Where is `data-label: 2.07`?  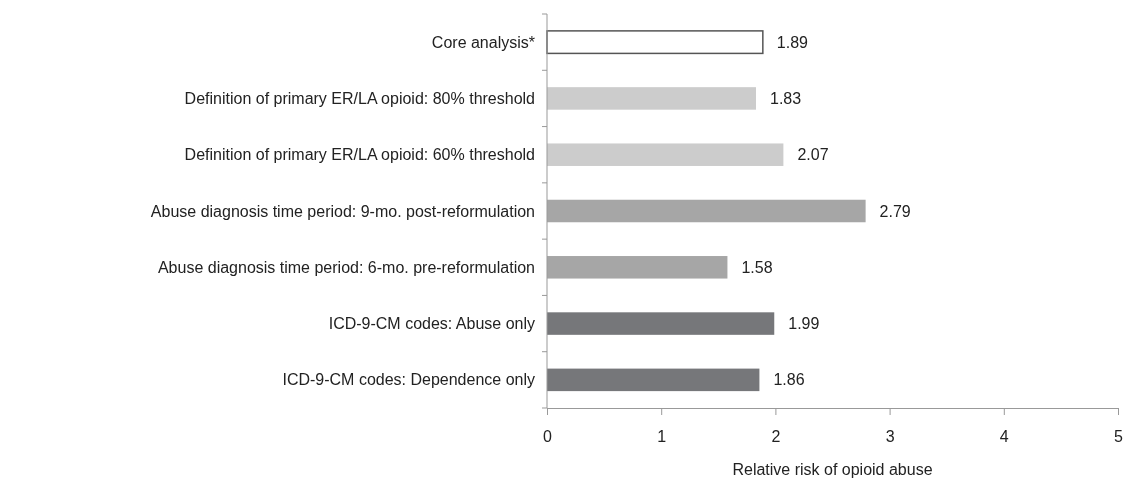
data-label: 2.07 is located at coordinates (813, 155).